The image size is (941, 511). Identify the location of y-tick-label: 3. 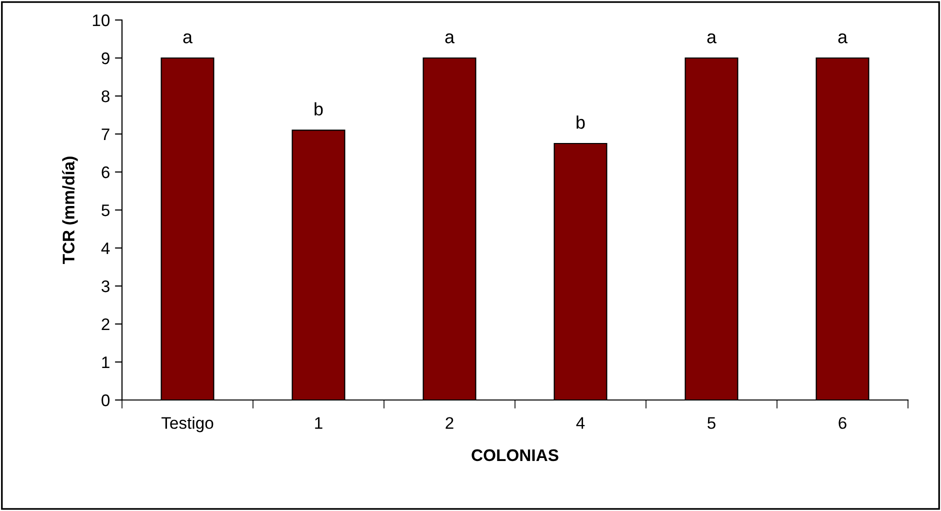
(106, 286).